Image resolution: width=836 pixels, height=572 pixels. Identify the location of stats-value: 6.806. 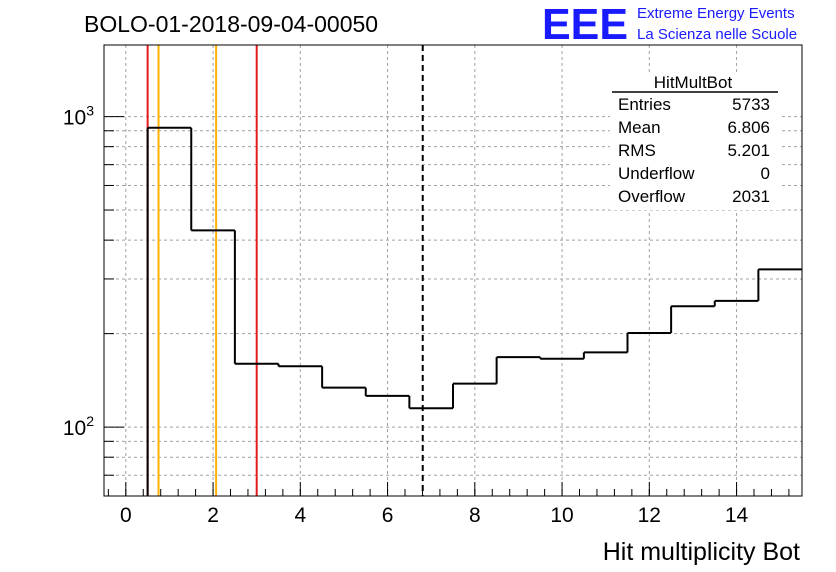
(748, 127).